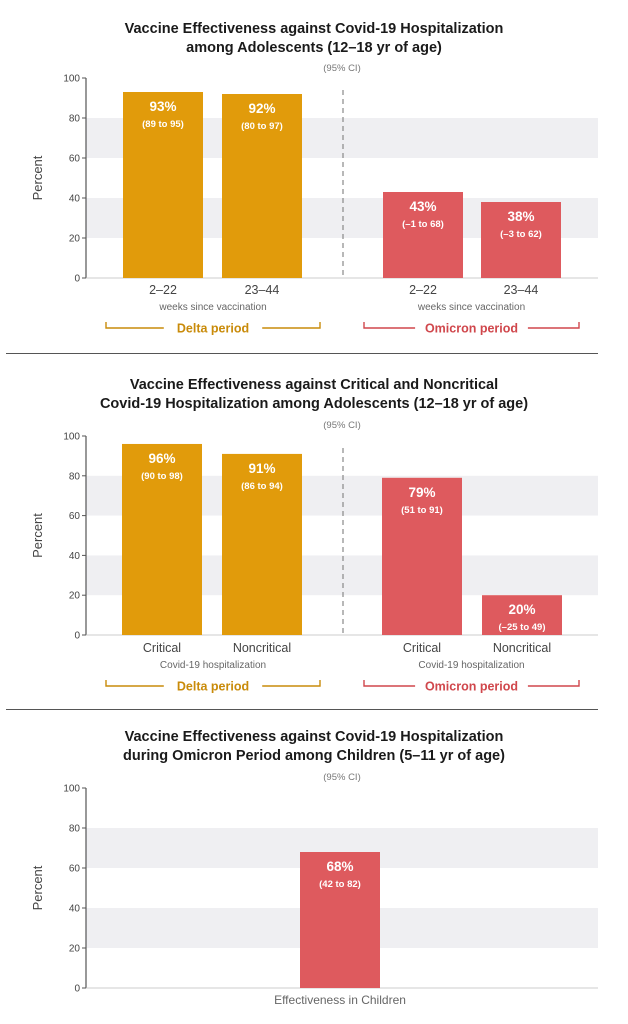  I want to click on bar-value-label: 20%, so click(521, 609).